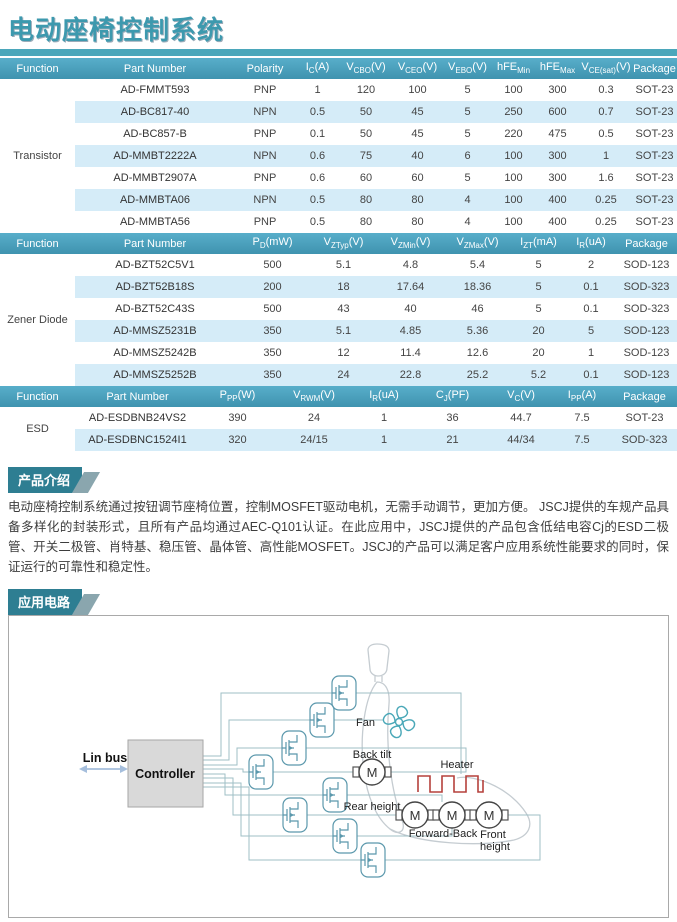 The width and height of the screenshot is (677, 922). I want to click on column-header: VZMin(V), so click(410, 243).